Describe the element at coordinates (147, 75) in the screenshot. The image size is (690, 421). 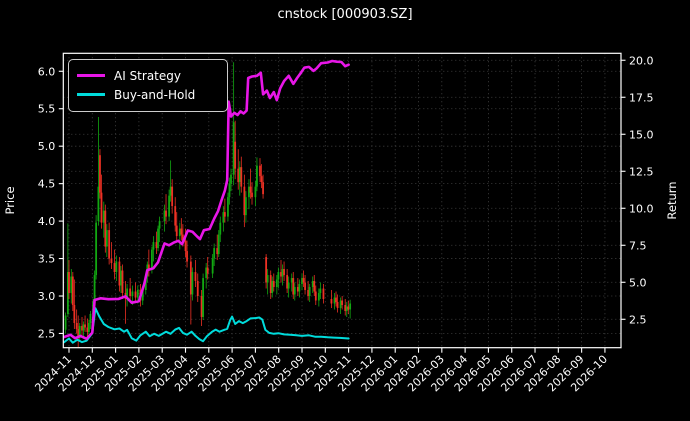
I see `legend-label-ai-strategy: AI Strategy` at that location.